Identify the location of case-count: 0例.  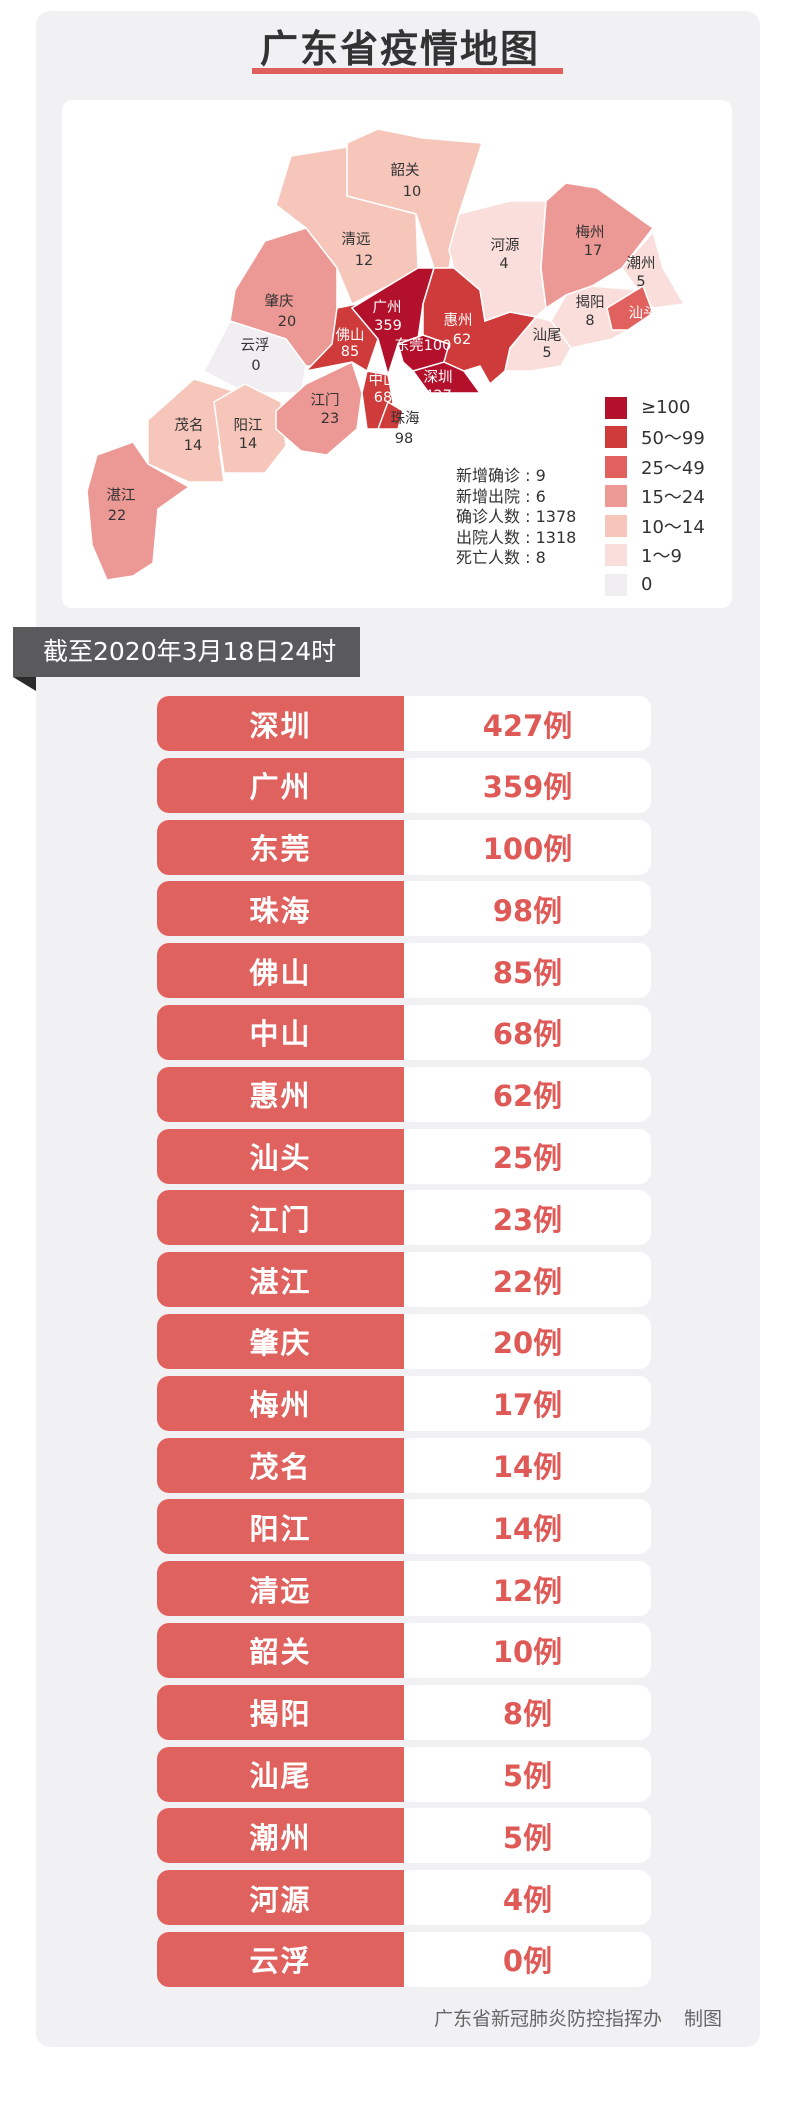
(527, 1961).